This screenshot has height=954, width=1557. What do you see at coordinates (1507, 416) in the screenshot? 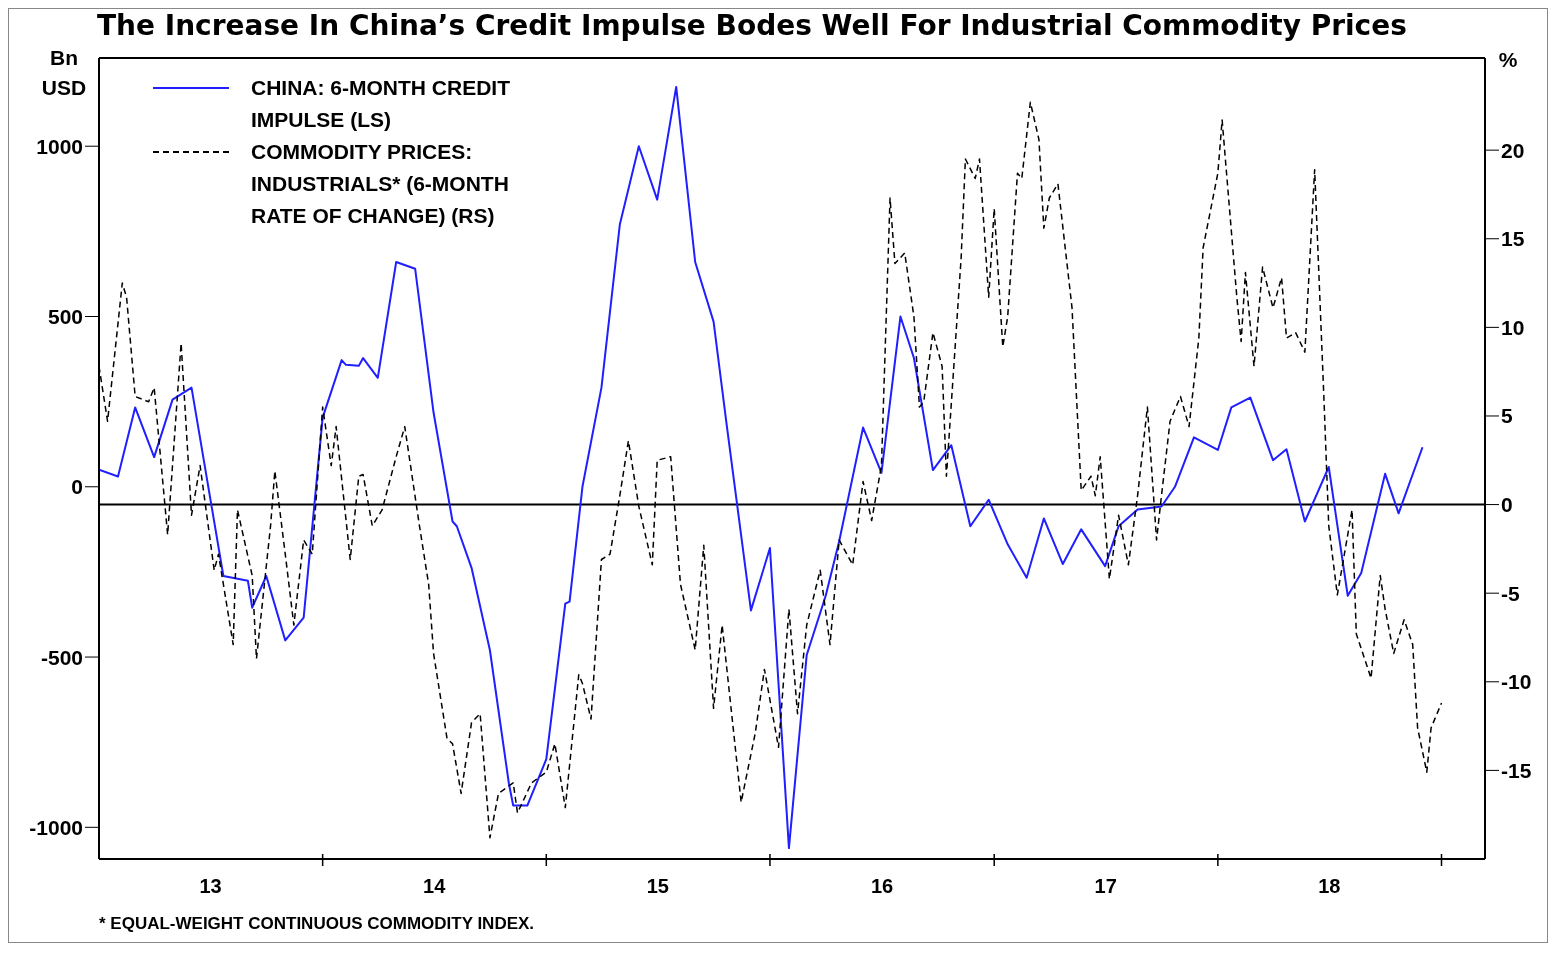
I see `y2-tick-label: 5` at bounding box center [1507, 416].